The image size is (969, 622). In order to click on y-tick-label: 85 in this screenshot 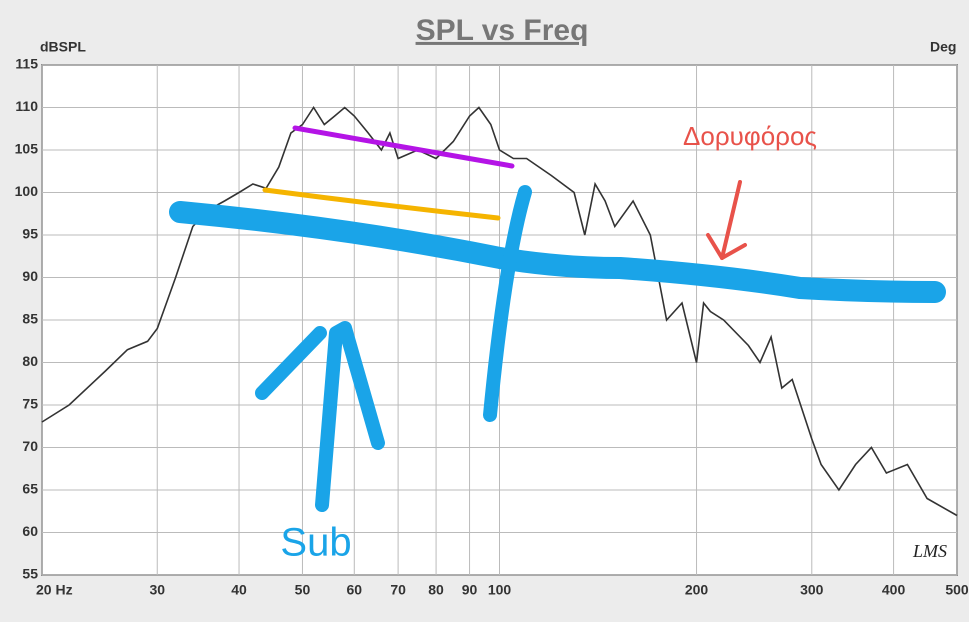, I will do `click(30, 319)`.